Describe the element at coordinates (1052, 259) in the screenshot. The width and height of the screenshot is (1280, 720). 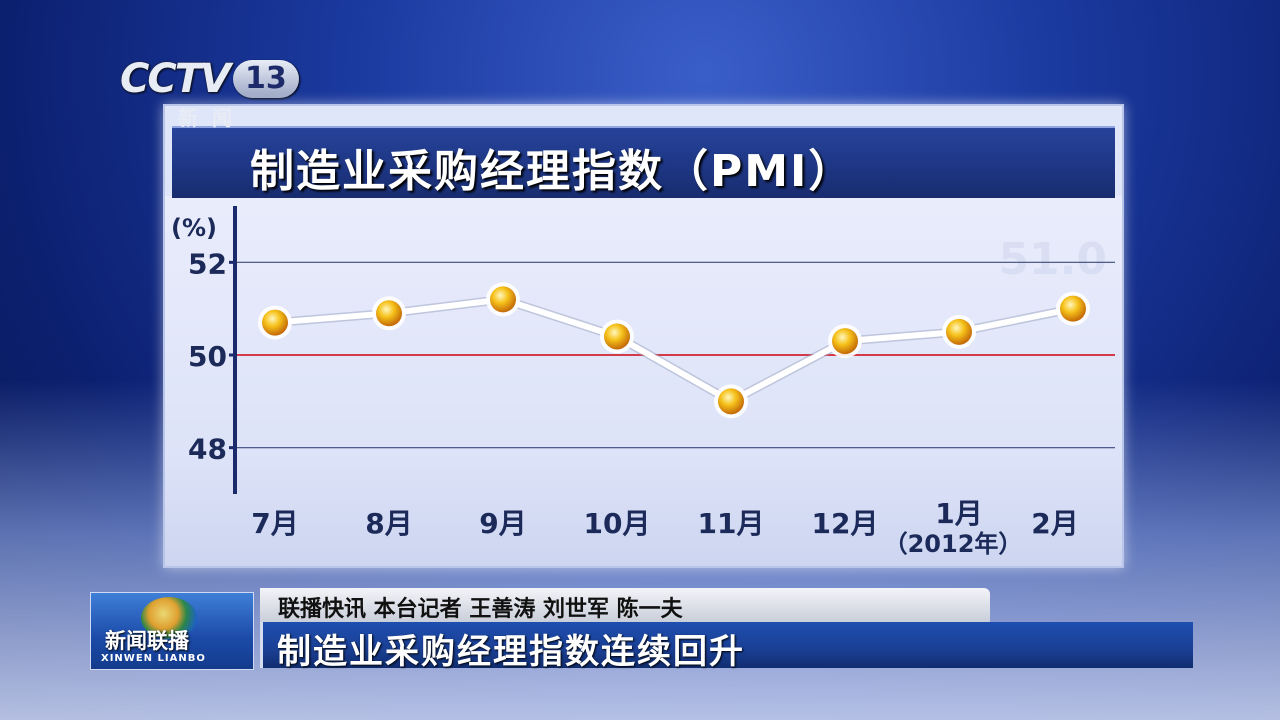
I see `value-watermark: 51.0` at that location.